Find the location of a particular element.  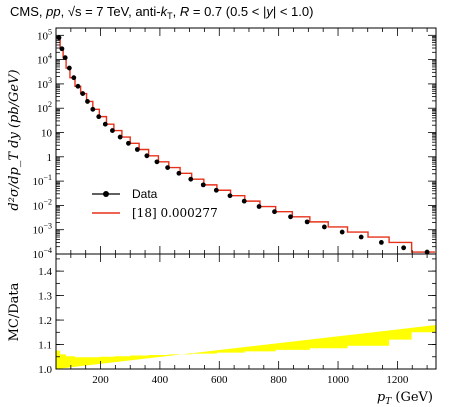

y-tick-label: 10⁻¹ is located at coordinates (42, 180).